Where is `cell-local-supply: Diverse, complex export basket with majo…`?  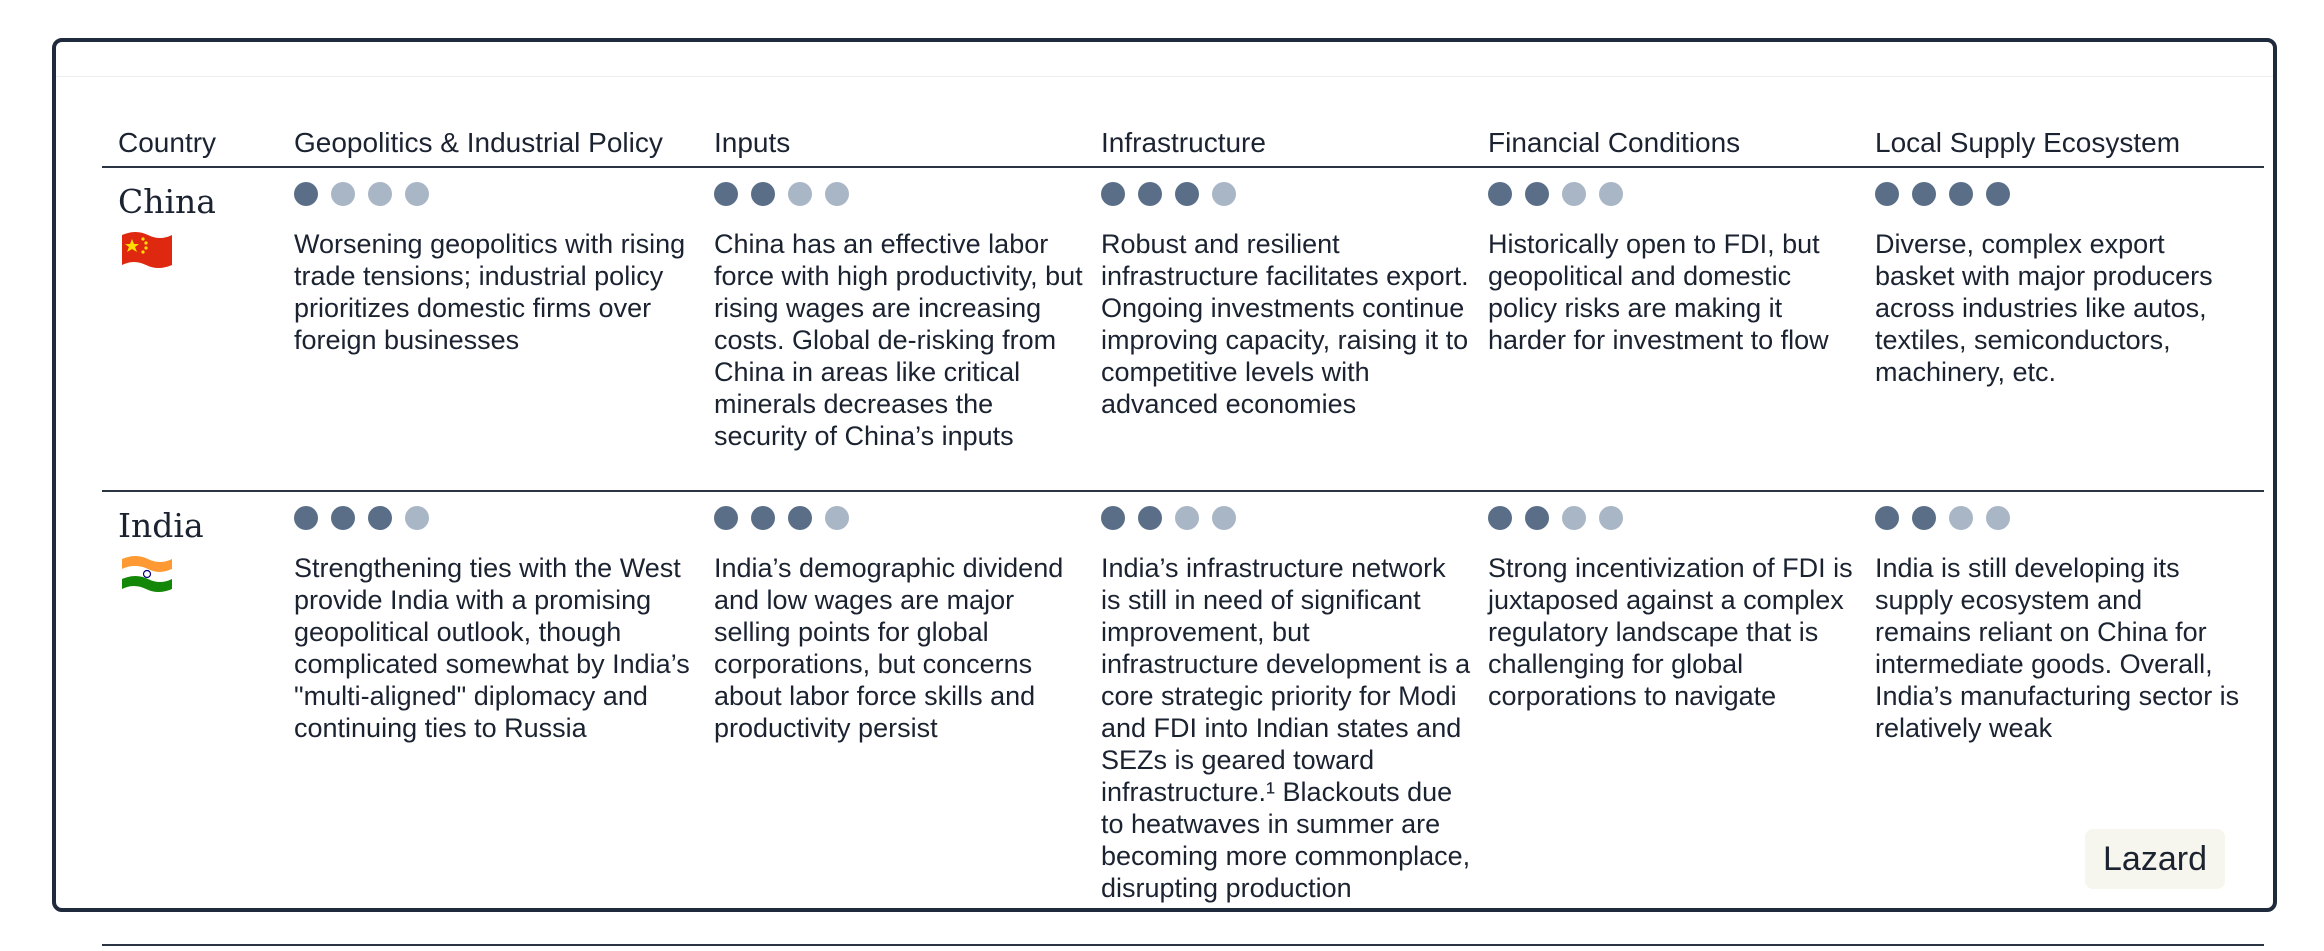
cell-local-supply: Diverse, complex export basket with majo… is located at coordinates (2060, 285).